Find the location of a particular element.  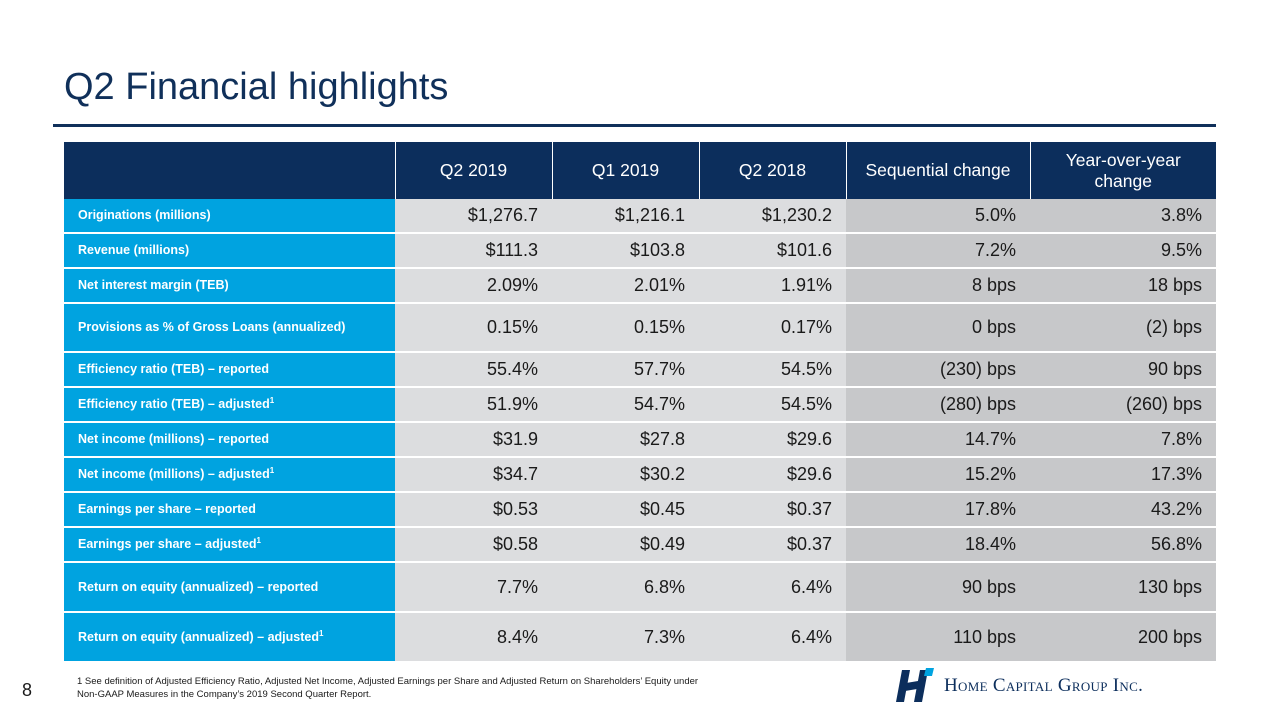

table-cell: $101.6 is located at coordinates (772, 251).